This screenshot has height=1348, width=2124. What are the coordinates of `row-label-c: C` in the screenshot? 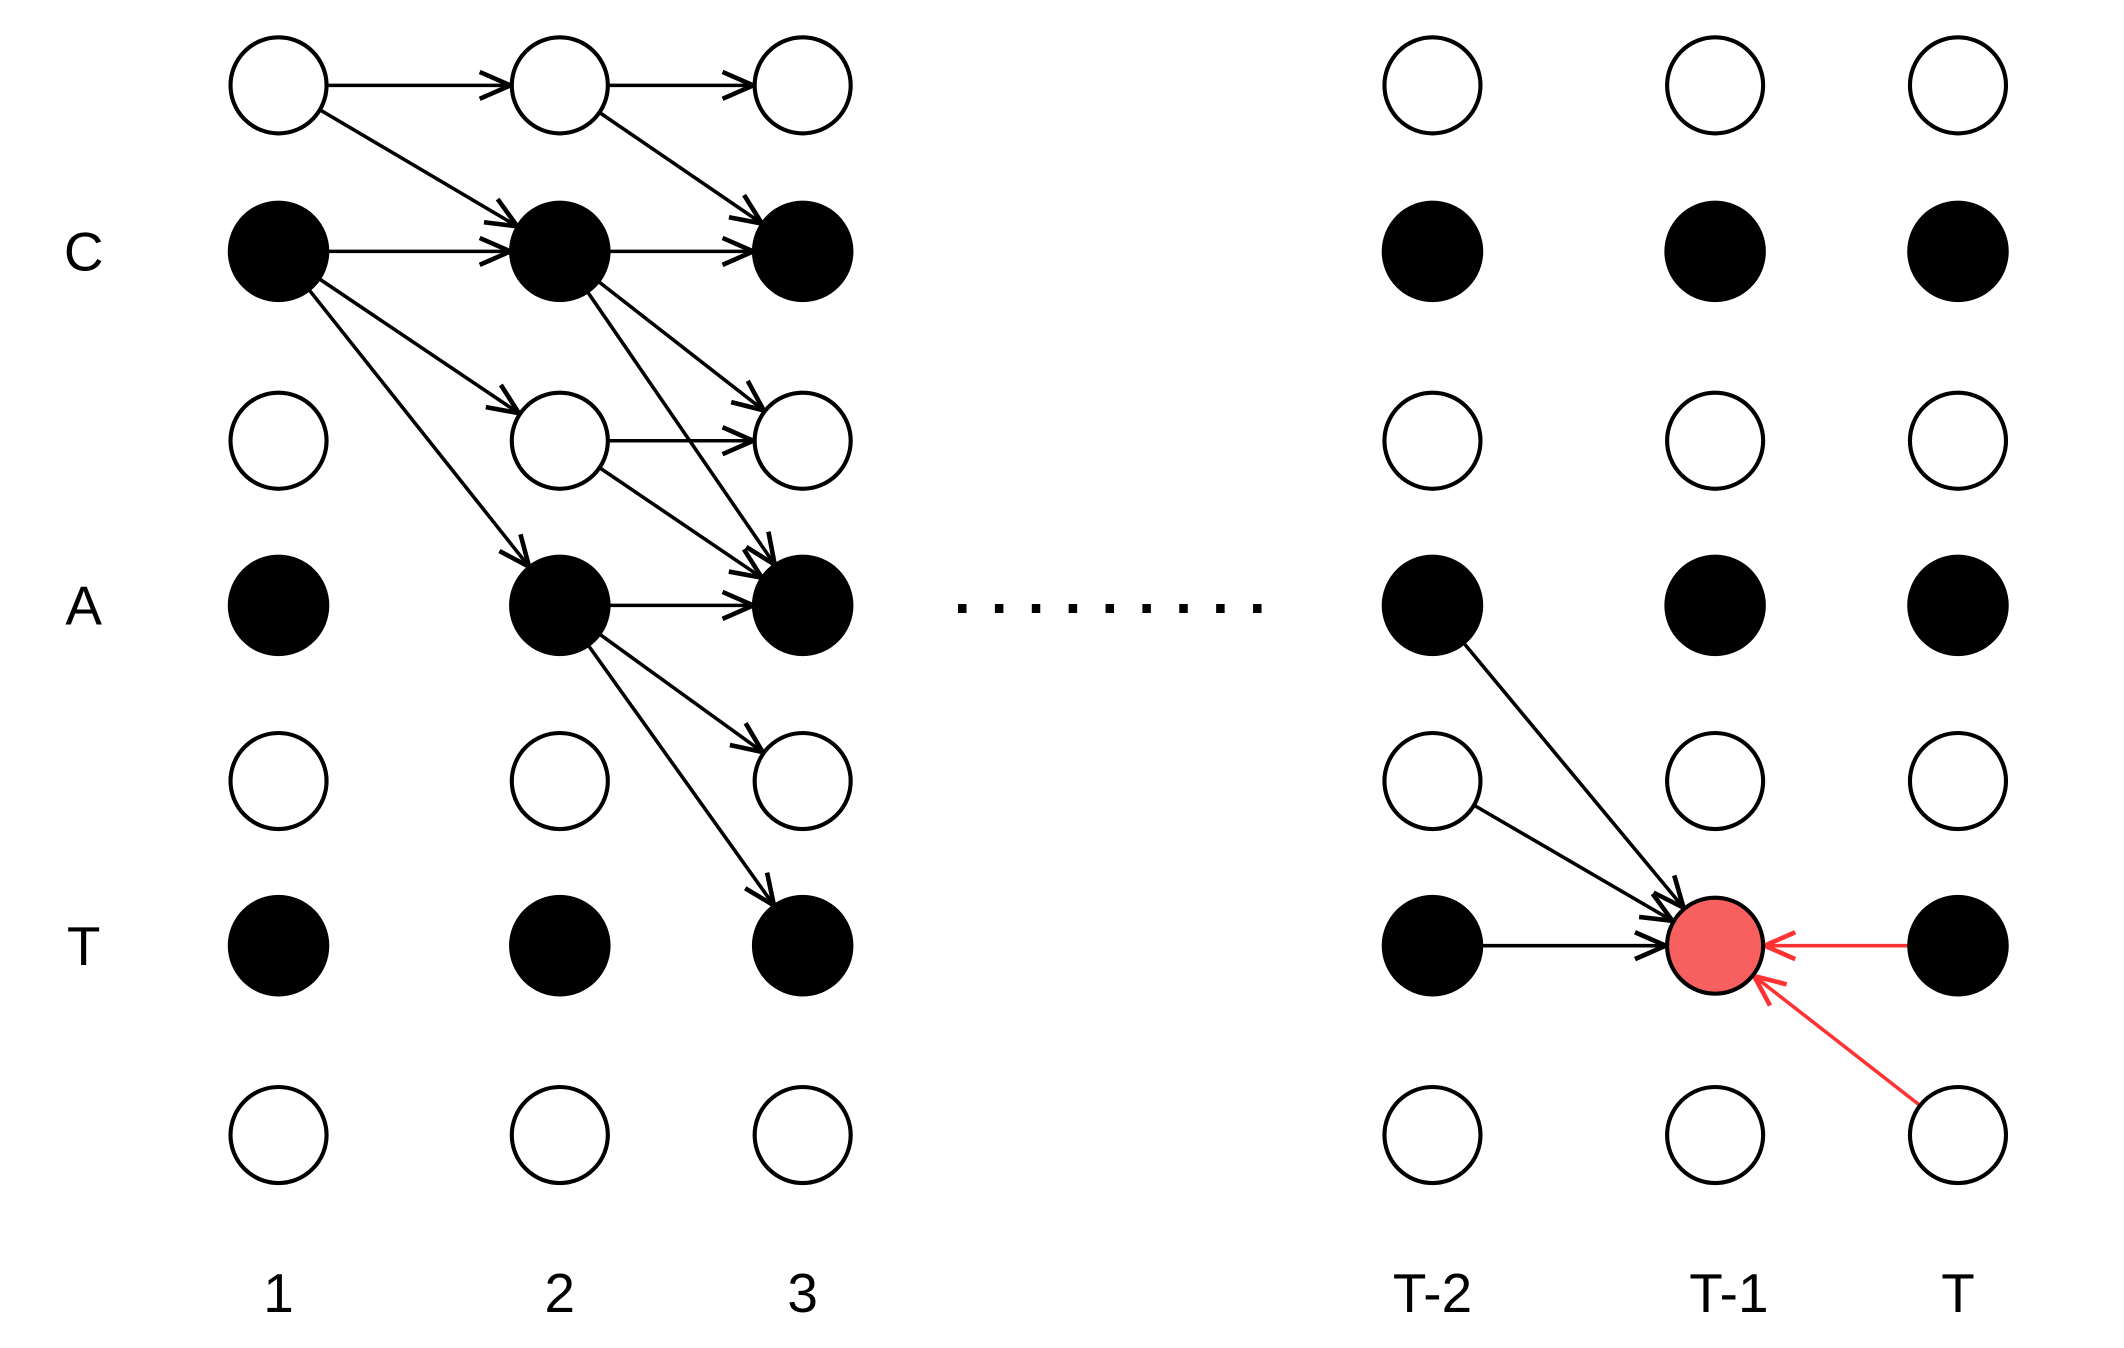 It's located at (84, 252).